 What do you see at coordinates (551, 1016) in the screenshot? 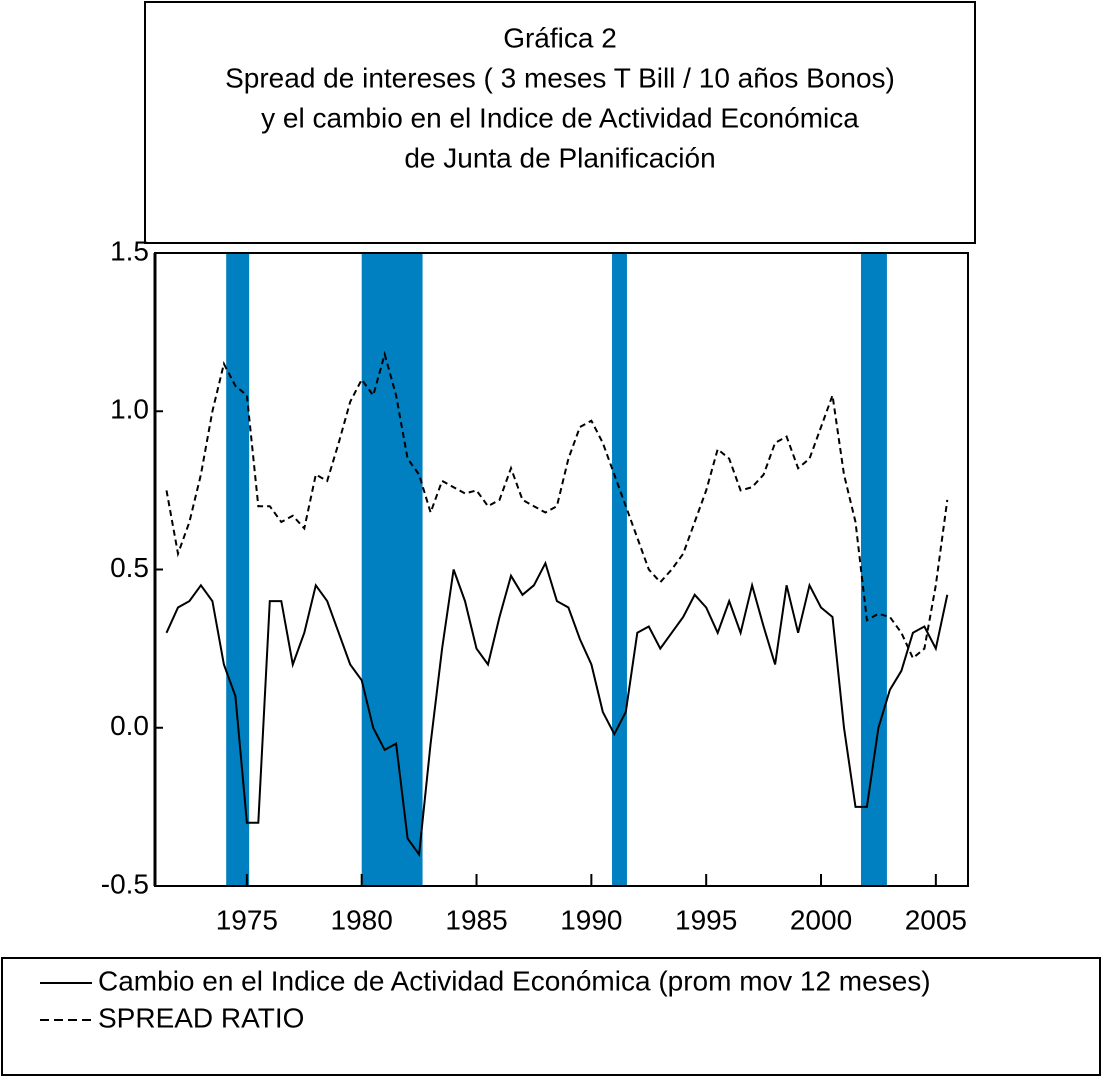
I see `legend-box` at bounding box center [551, 1016].